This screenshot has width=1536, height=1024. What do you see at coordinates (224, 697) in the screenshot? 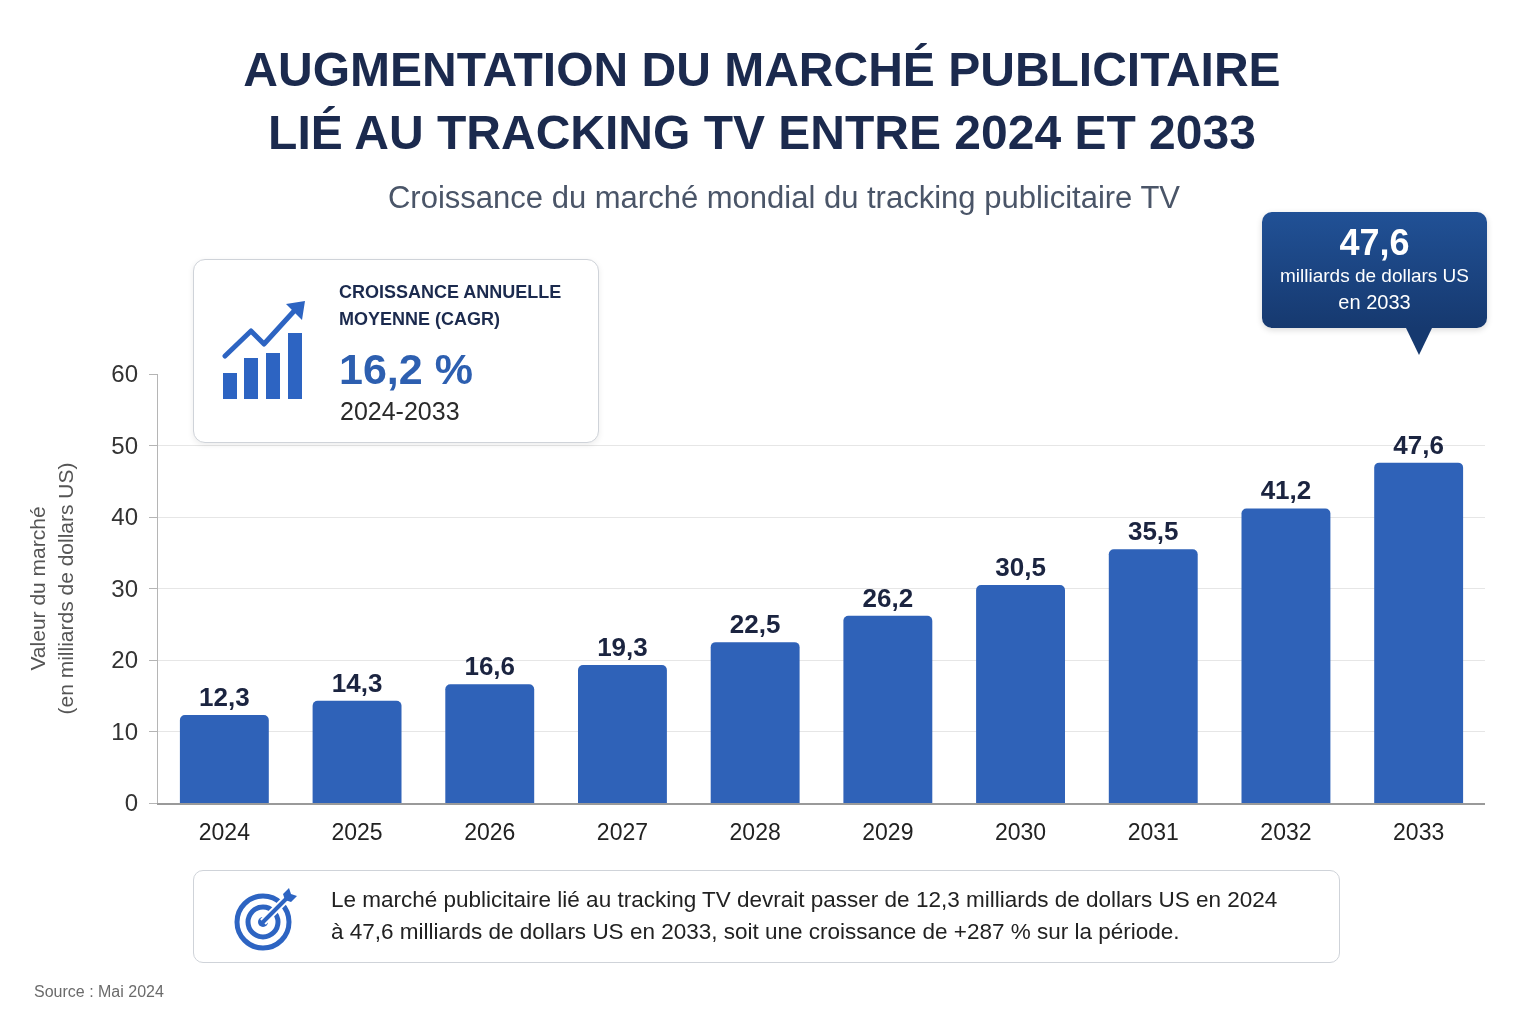
I see `data-label: 12,3` at bounding box center [224, 697].